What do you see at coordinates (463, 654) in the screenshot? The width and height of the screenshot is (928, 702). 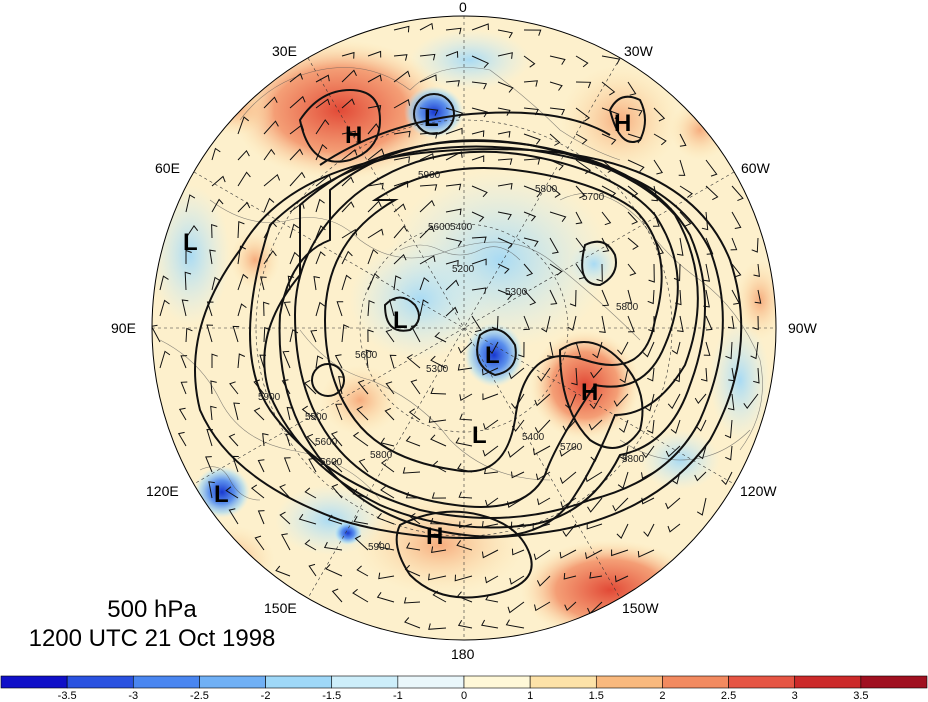 I see `lon-label-180: 180` at bounding box center [463, 654].